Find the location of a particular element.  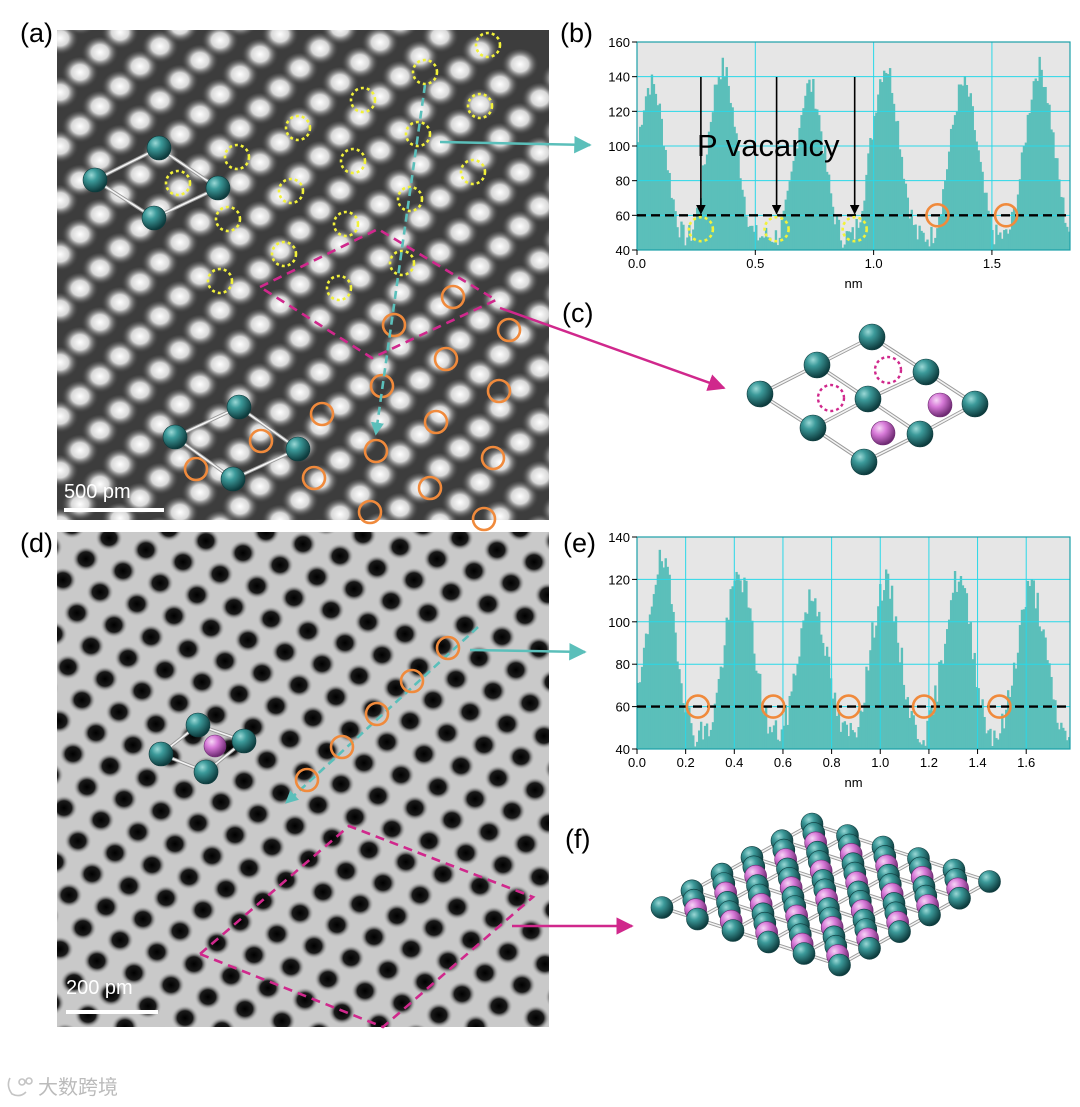

x-tick-label: 1.2 is located at coordinates (929, 762).